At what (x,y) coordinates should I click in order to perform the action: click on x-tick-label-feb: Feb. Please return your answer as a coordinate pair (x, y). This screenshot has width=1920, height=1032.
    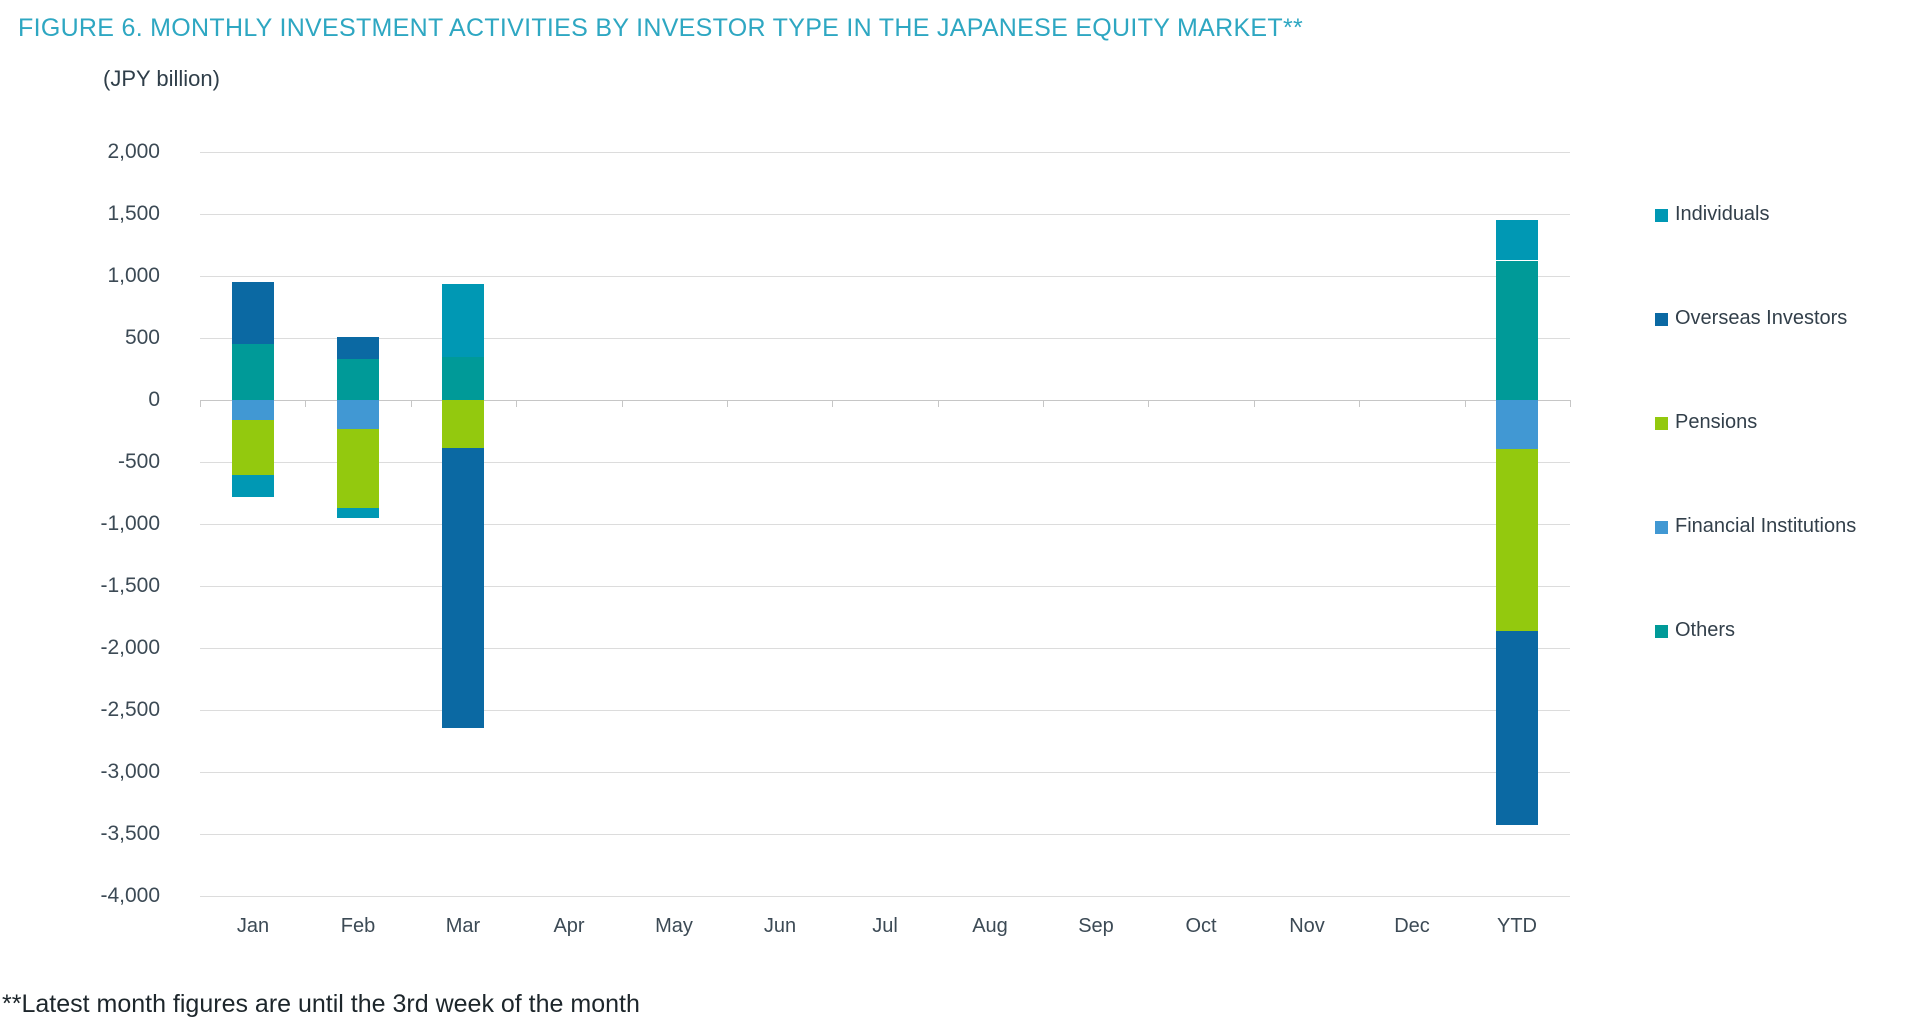
    Looking at the image, I should click on (358, 926).